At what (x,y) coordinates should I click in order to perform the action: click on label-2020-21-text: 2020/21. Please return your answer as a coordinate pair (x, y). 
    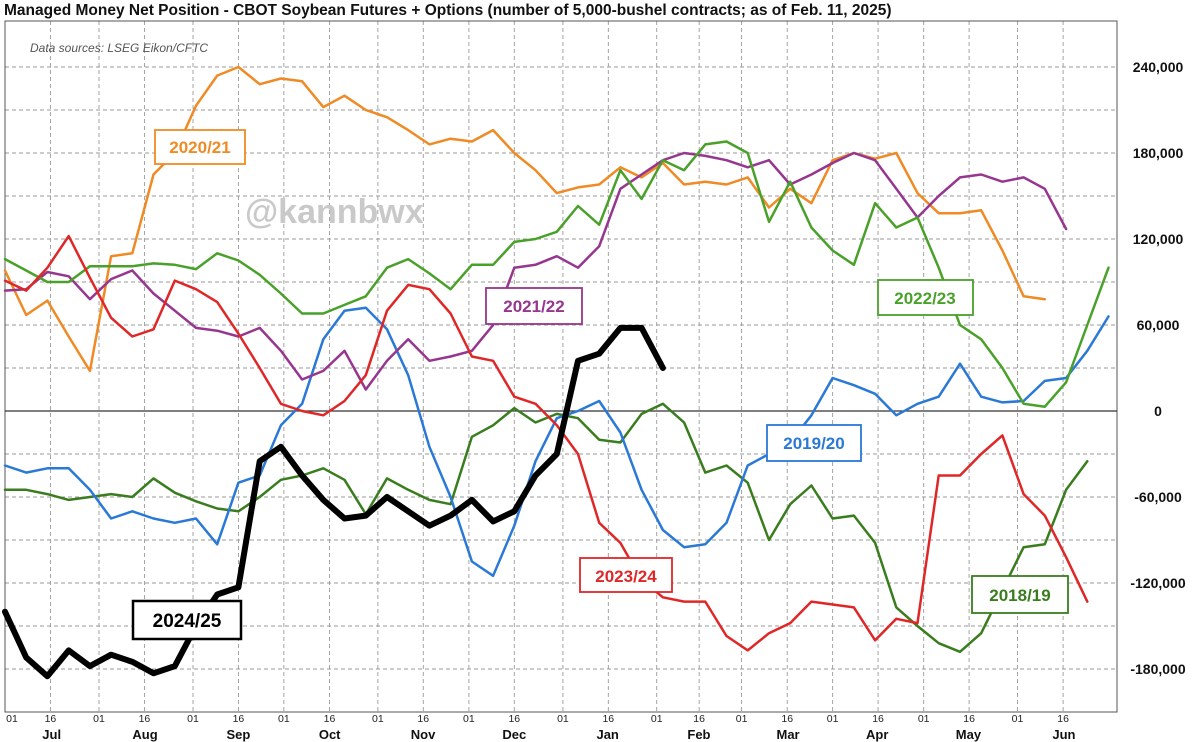
    Looking at the image, I should click on (199, 147).